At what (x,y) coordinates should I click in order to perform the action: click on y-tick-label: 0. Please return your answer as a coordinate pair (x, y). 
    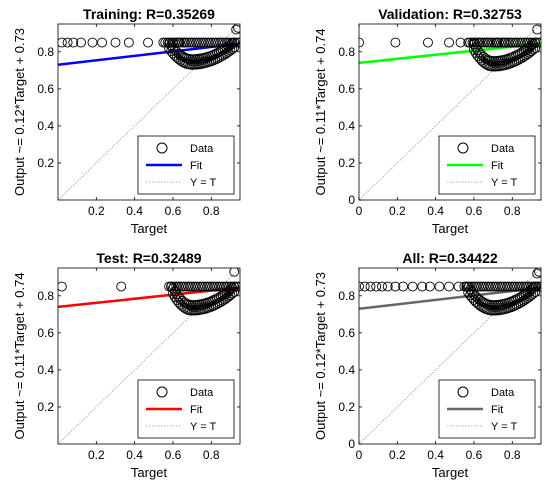
    Looking at the image, I should click on (351, 444).